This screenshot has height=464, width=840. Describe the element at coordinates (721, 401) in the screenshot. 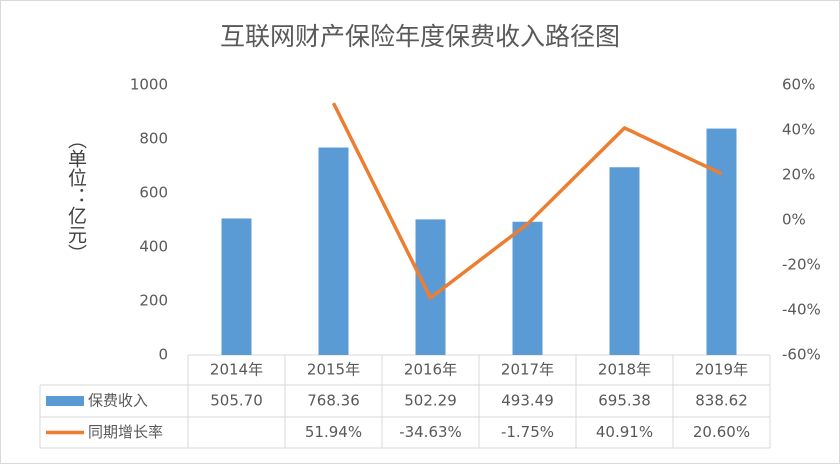

I see `table-value: 838.62` at that location.